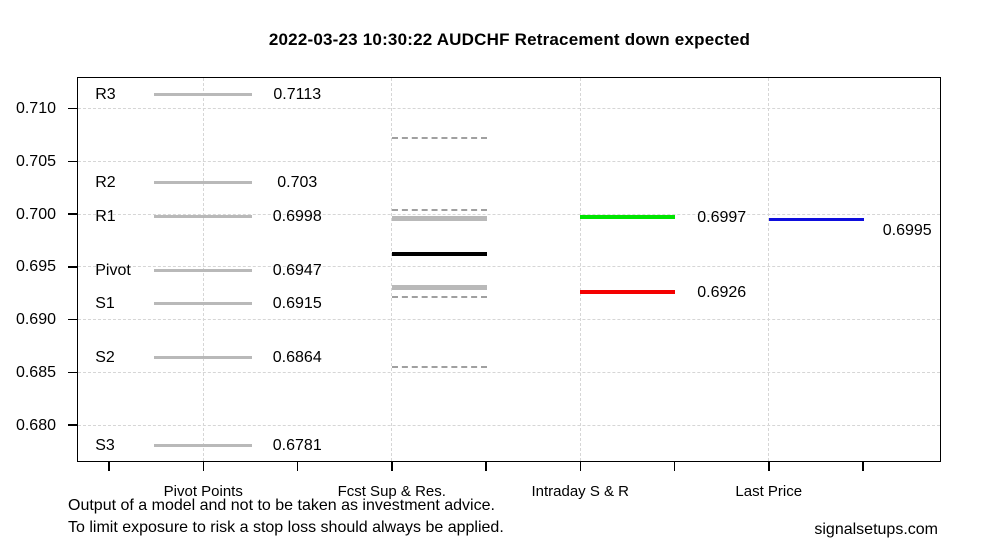 The height and width of the screenshot is (560, 982). I want to click on resistance-level-line, so click(628, 217).